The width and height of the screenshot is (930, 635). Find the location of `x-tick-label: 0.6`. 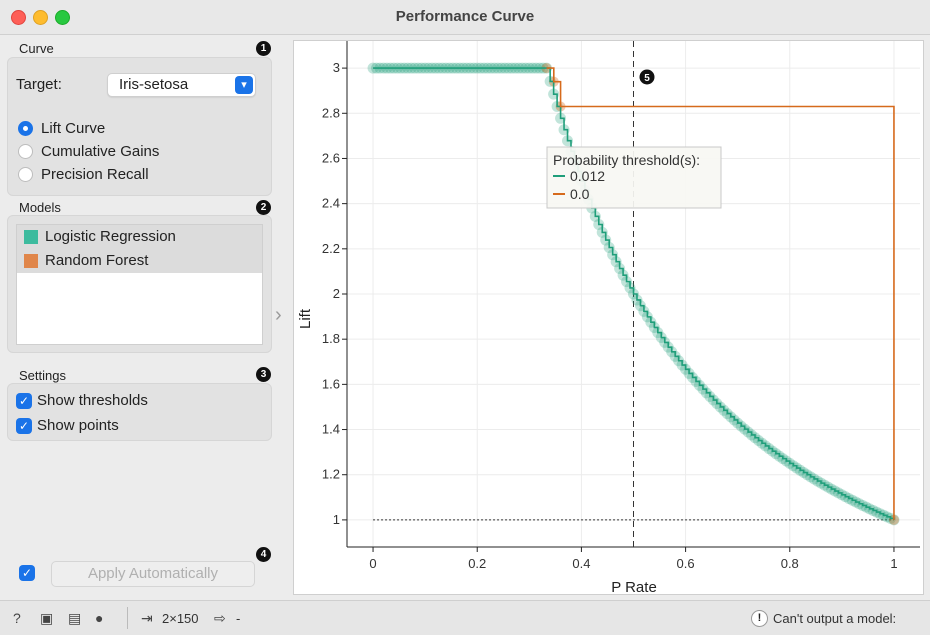

x-tick-label: 0.6 is located at coordinates (686, 563).